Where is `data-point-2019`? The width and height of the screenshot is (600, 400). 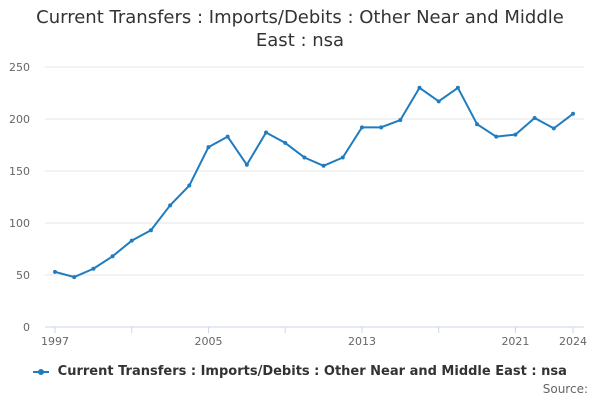
data-point-2019 is located at coordinates (477, 124).